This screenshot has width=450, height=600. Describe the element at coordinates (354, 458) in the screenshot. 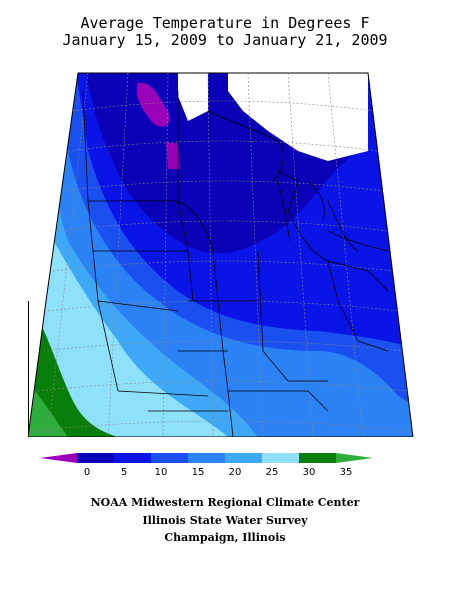

I see `legend-arrow-high` at that location.